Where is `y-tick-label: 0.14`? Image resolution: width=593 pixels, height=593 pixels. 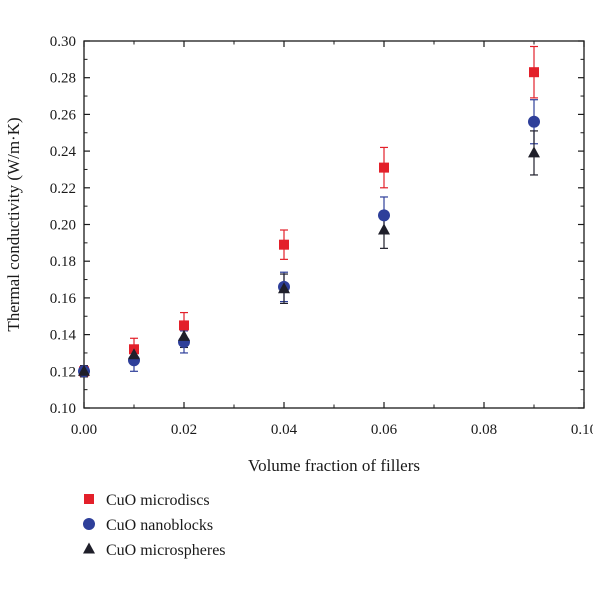
y-tick-label: 0.14 is located at coordinates (63, 336).